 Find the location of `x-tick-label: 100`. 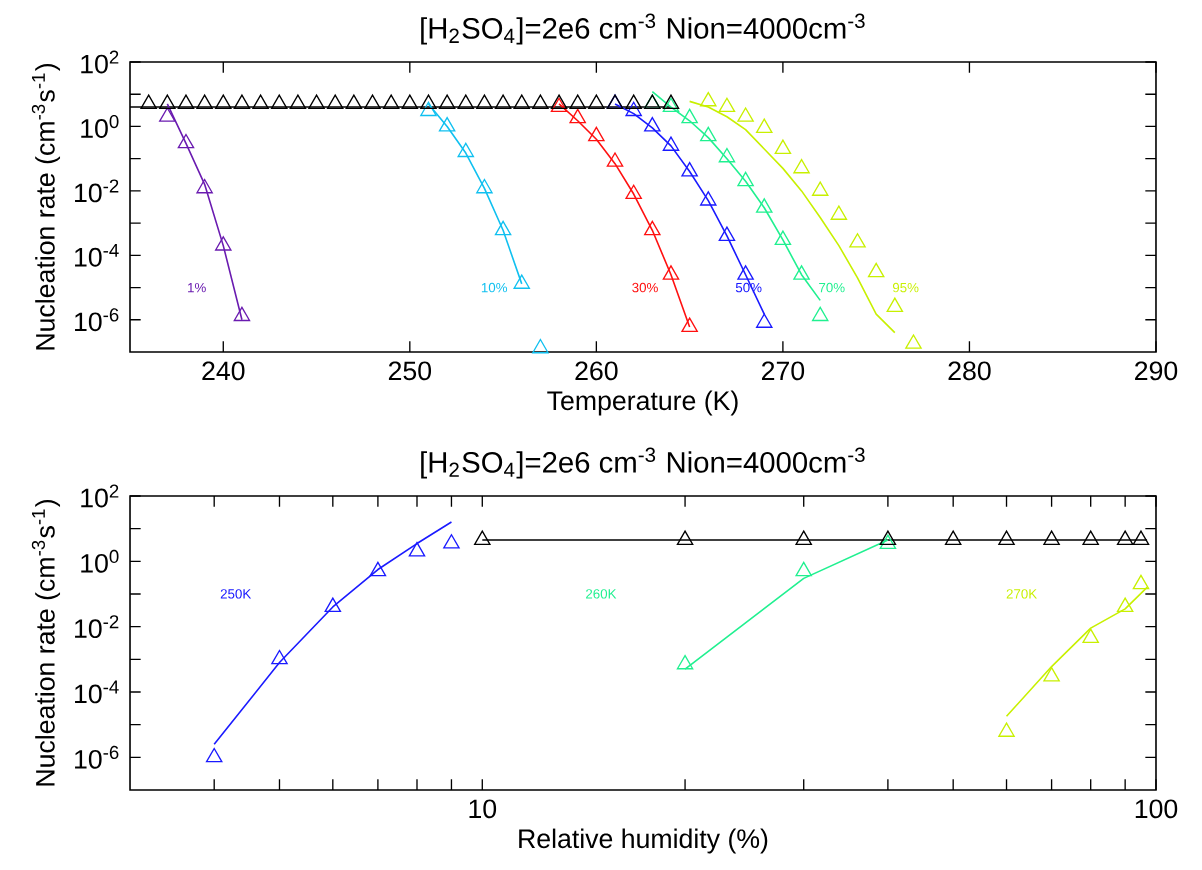

x-tick-label: 100 is located at coordinates (1156, 809).